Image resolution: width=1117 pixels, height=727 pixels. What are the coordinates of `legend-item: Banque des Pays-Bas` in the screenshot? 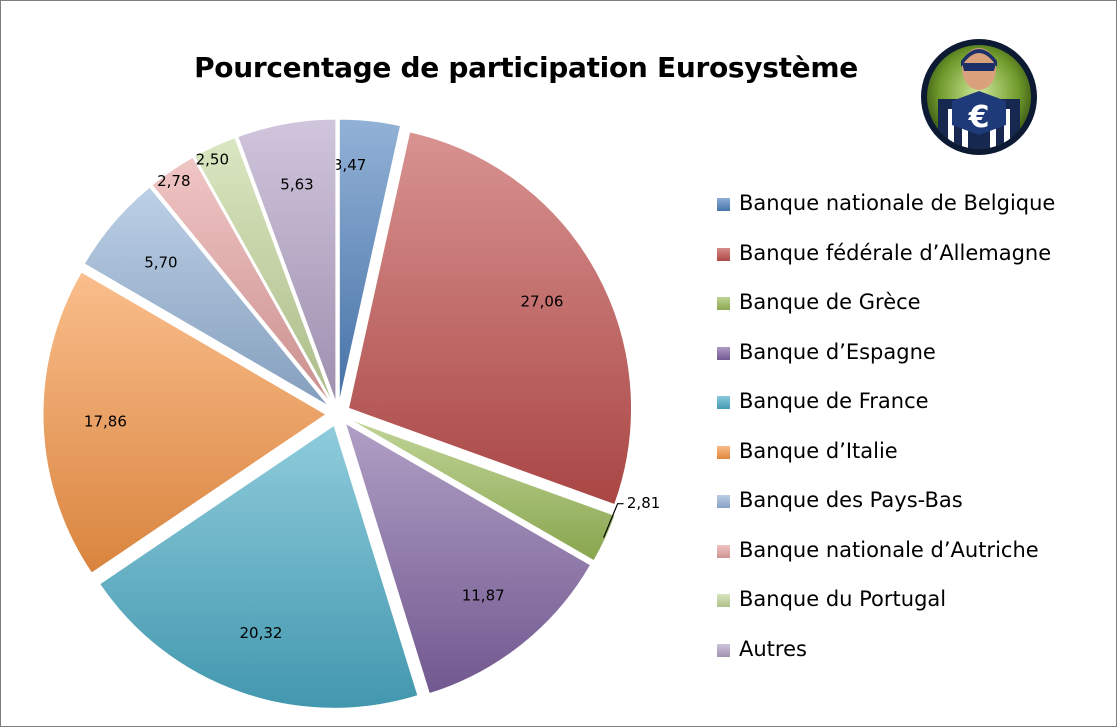 It's located at (886, 513).